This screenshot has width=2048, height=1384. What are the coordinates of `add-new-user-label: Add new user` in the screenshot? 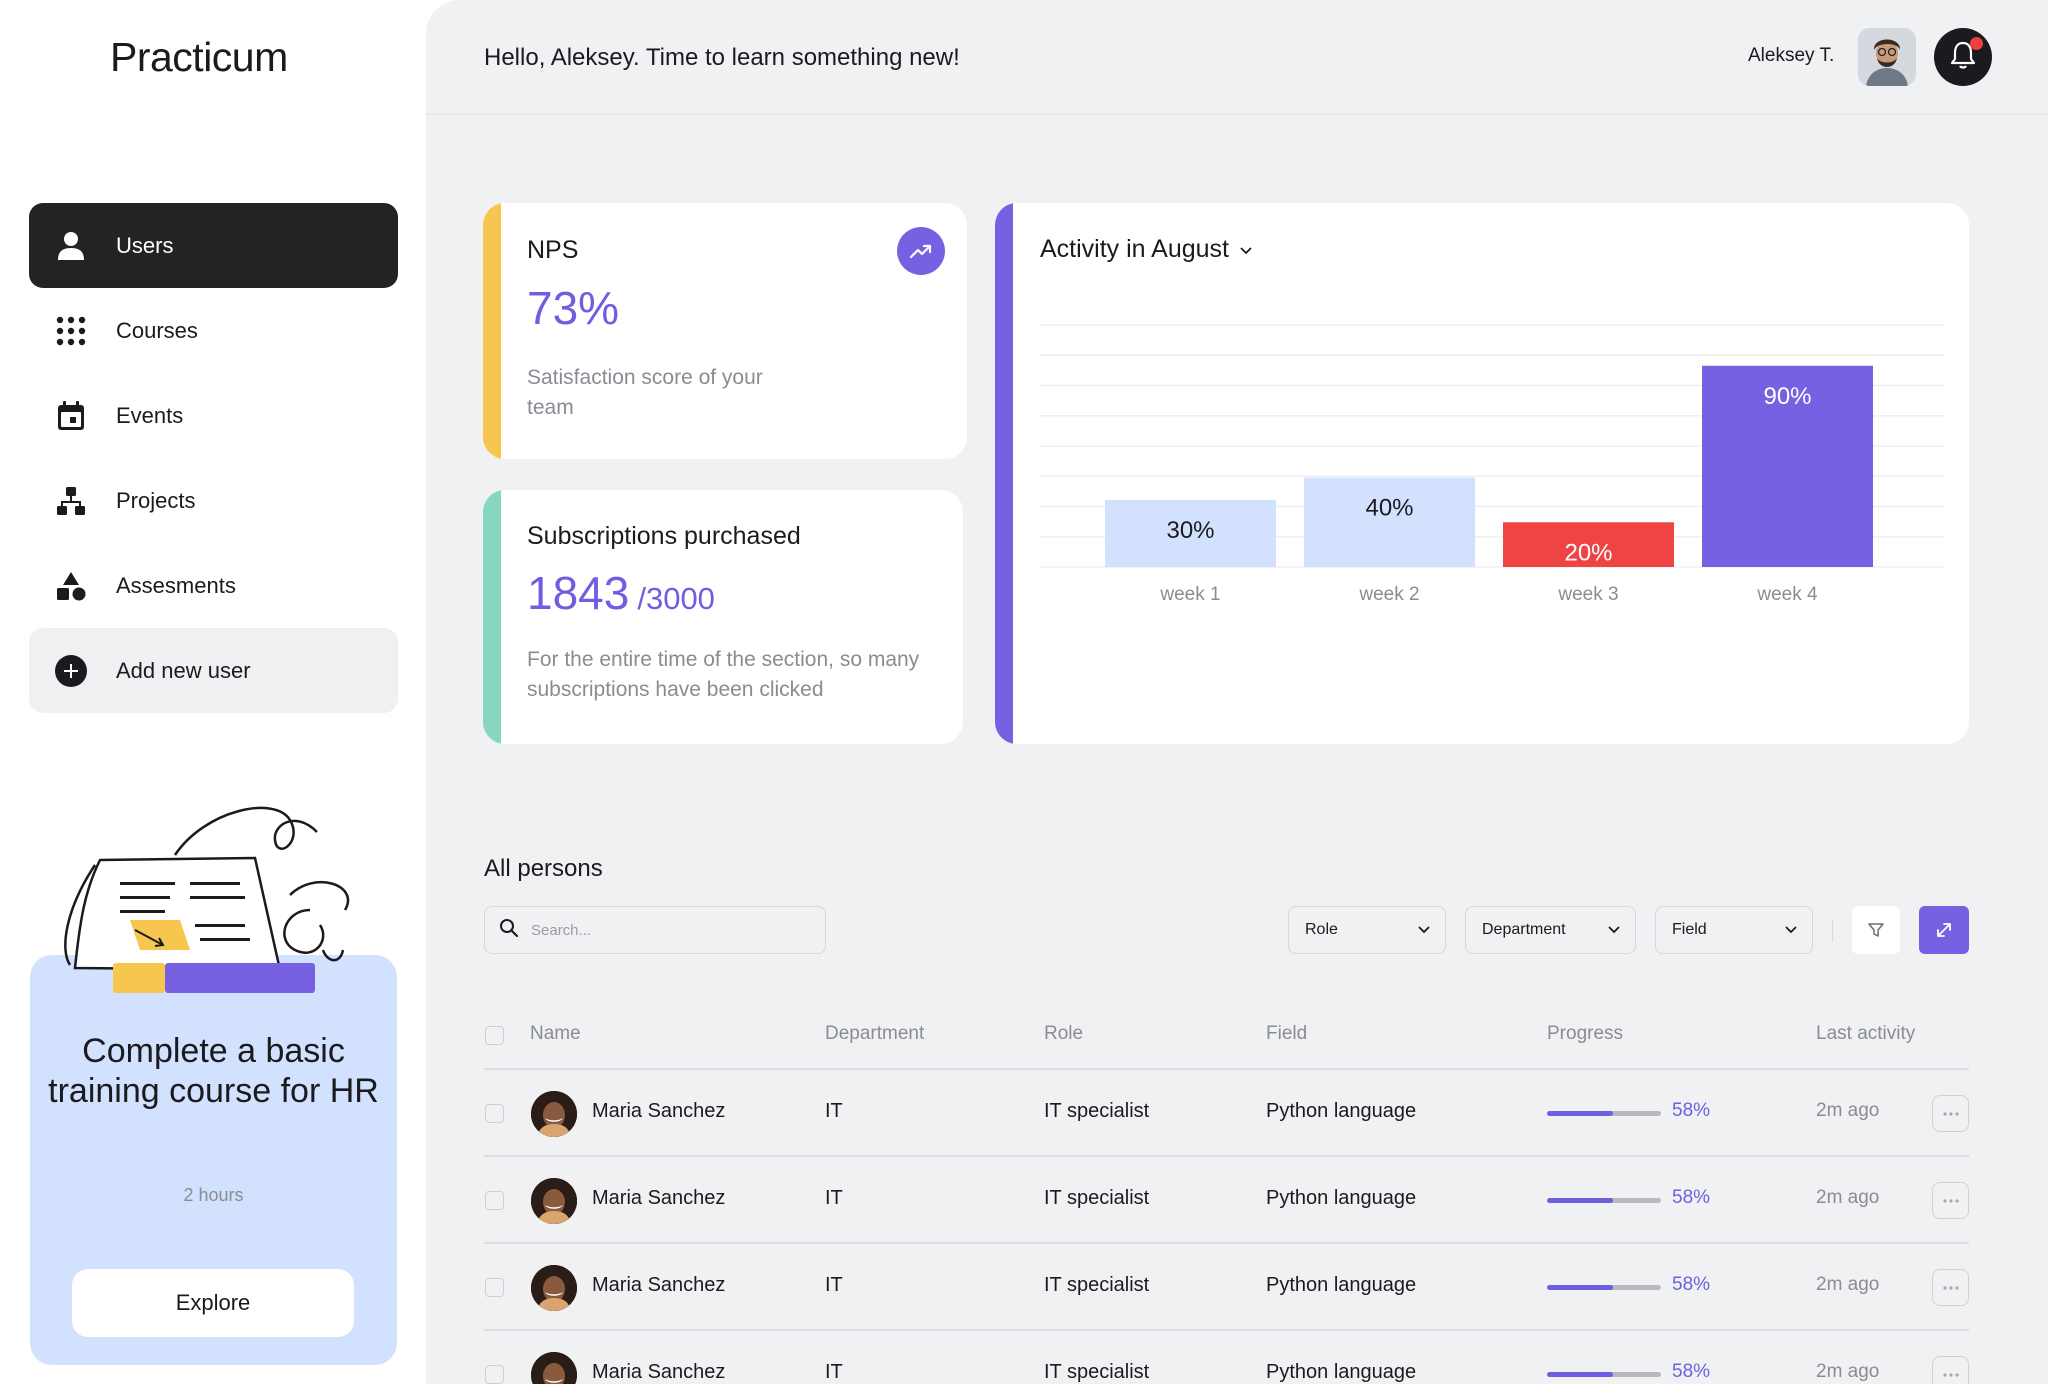 It's located at (183, 670).